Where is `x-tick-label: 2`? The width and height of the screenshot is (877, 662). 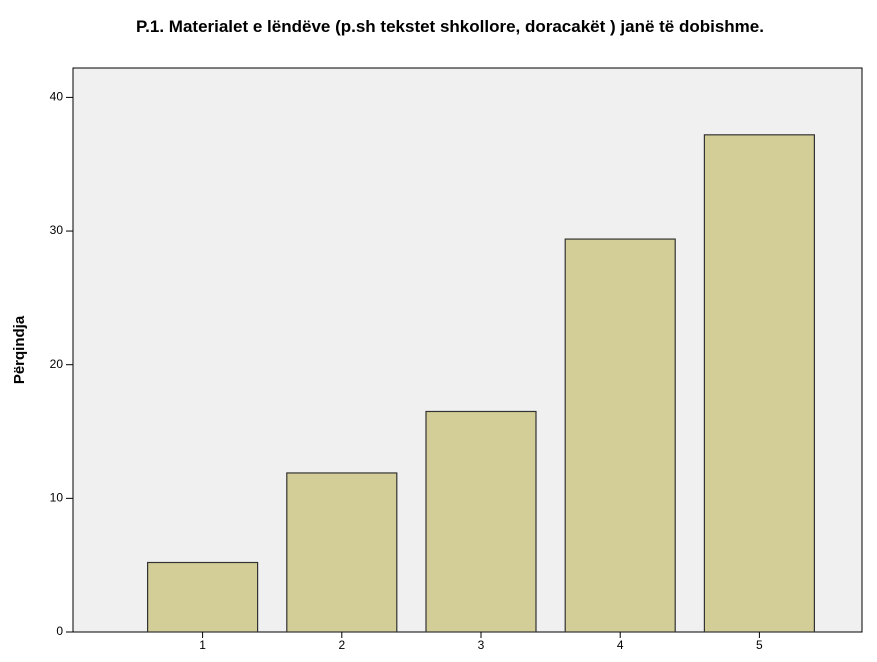
x-tick-label: 2 is located at coordinates (341, 645).